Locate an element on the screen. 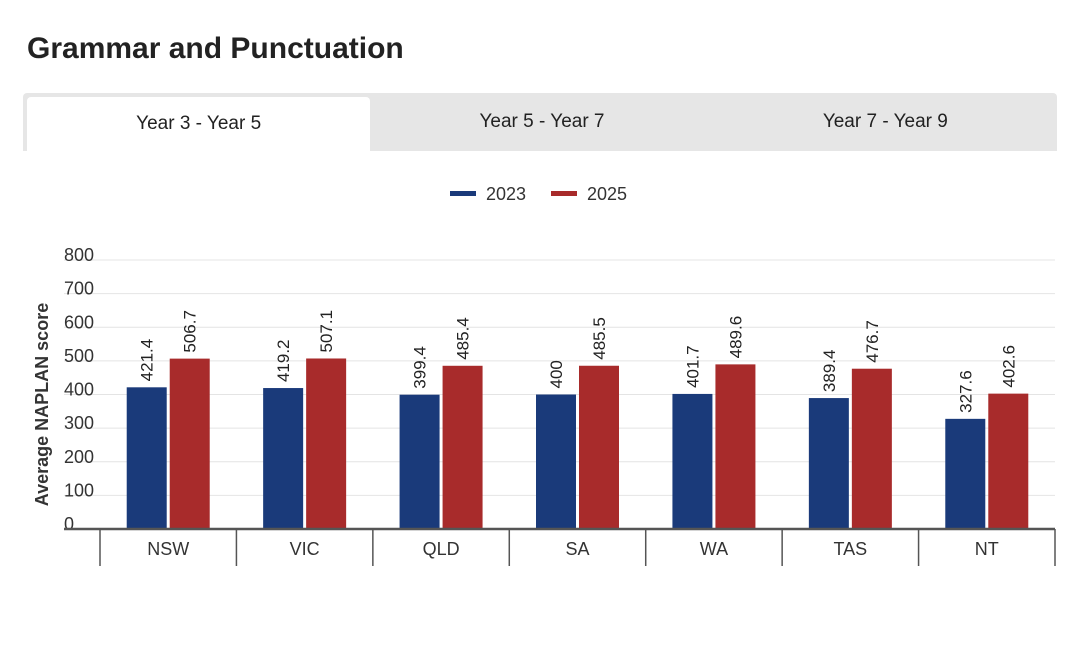 The image size is (1080, 657). bar-nt-2025 is located at coordinates (1008, 461).